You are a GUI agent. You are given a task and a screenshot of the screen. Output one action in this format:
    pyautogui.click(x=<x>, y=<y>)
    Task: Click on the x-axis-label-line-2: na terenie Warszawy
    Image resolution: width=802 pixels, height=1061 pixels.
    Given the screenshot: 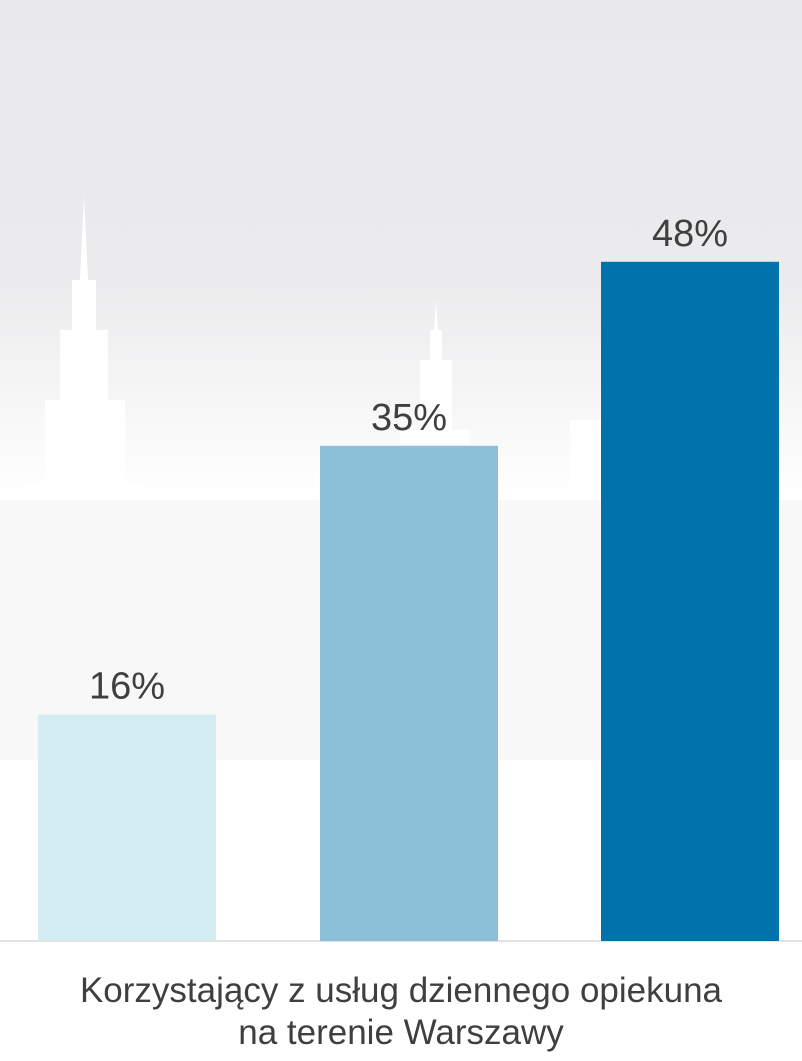 What is the action you would take?
    pyautogui.click(x=401, y=1032)
    